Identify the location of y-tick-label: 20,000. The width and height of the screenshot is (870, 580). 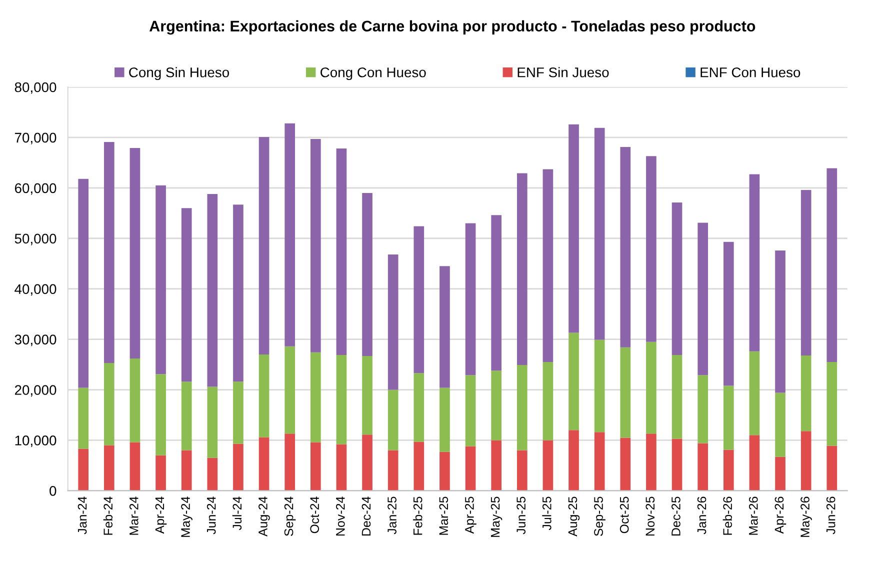
(35, 391).